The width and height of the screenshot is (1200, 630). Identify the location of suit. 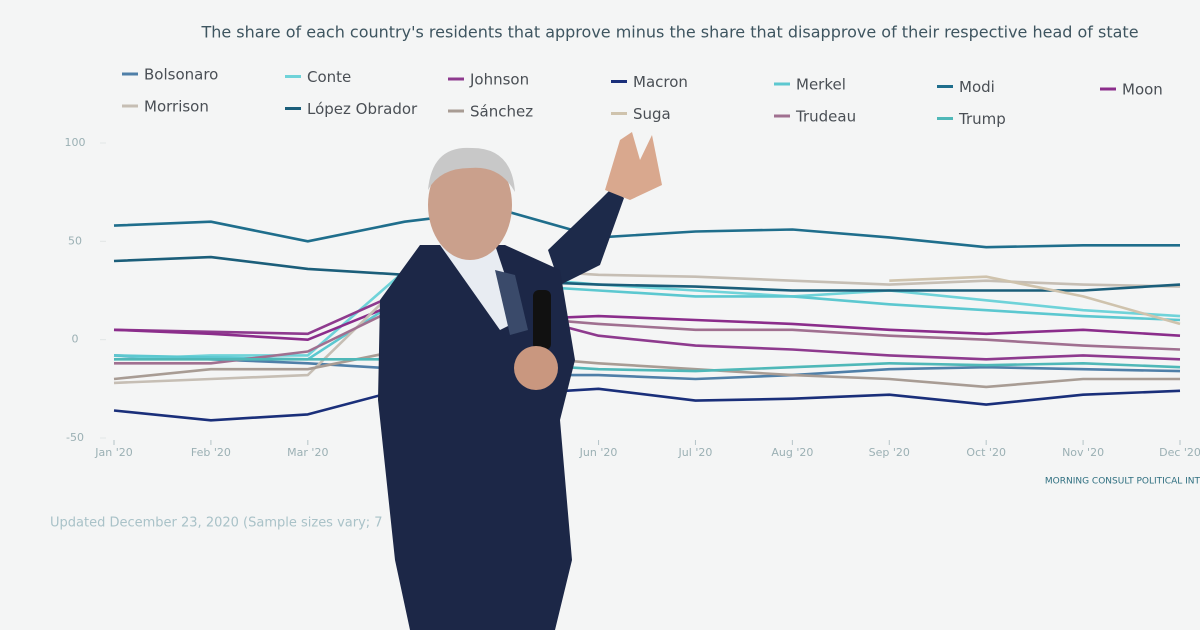
(476, 437).